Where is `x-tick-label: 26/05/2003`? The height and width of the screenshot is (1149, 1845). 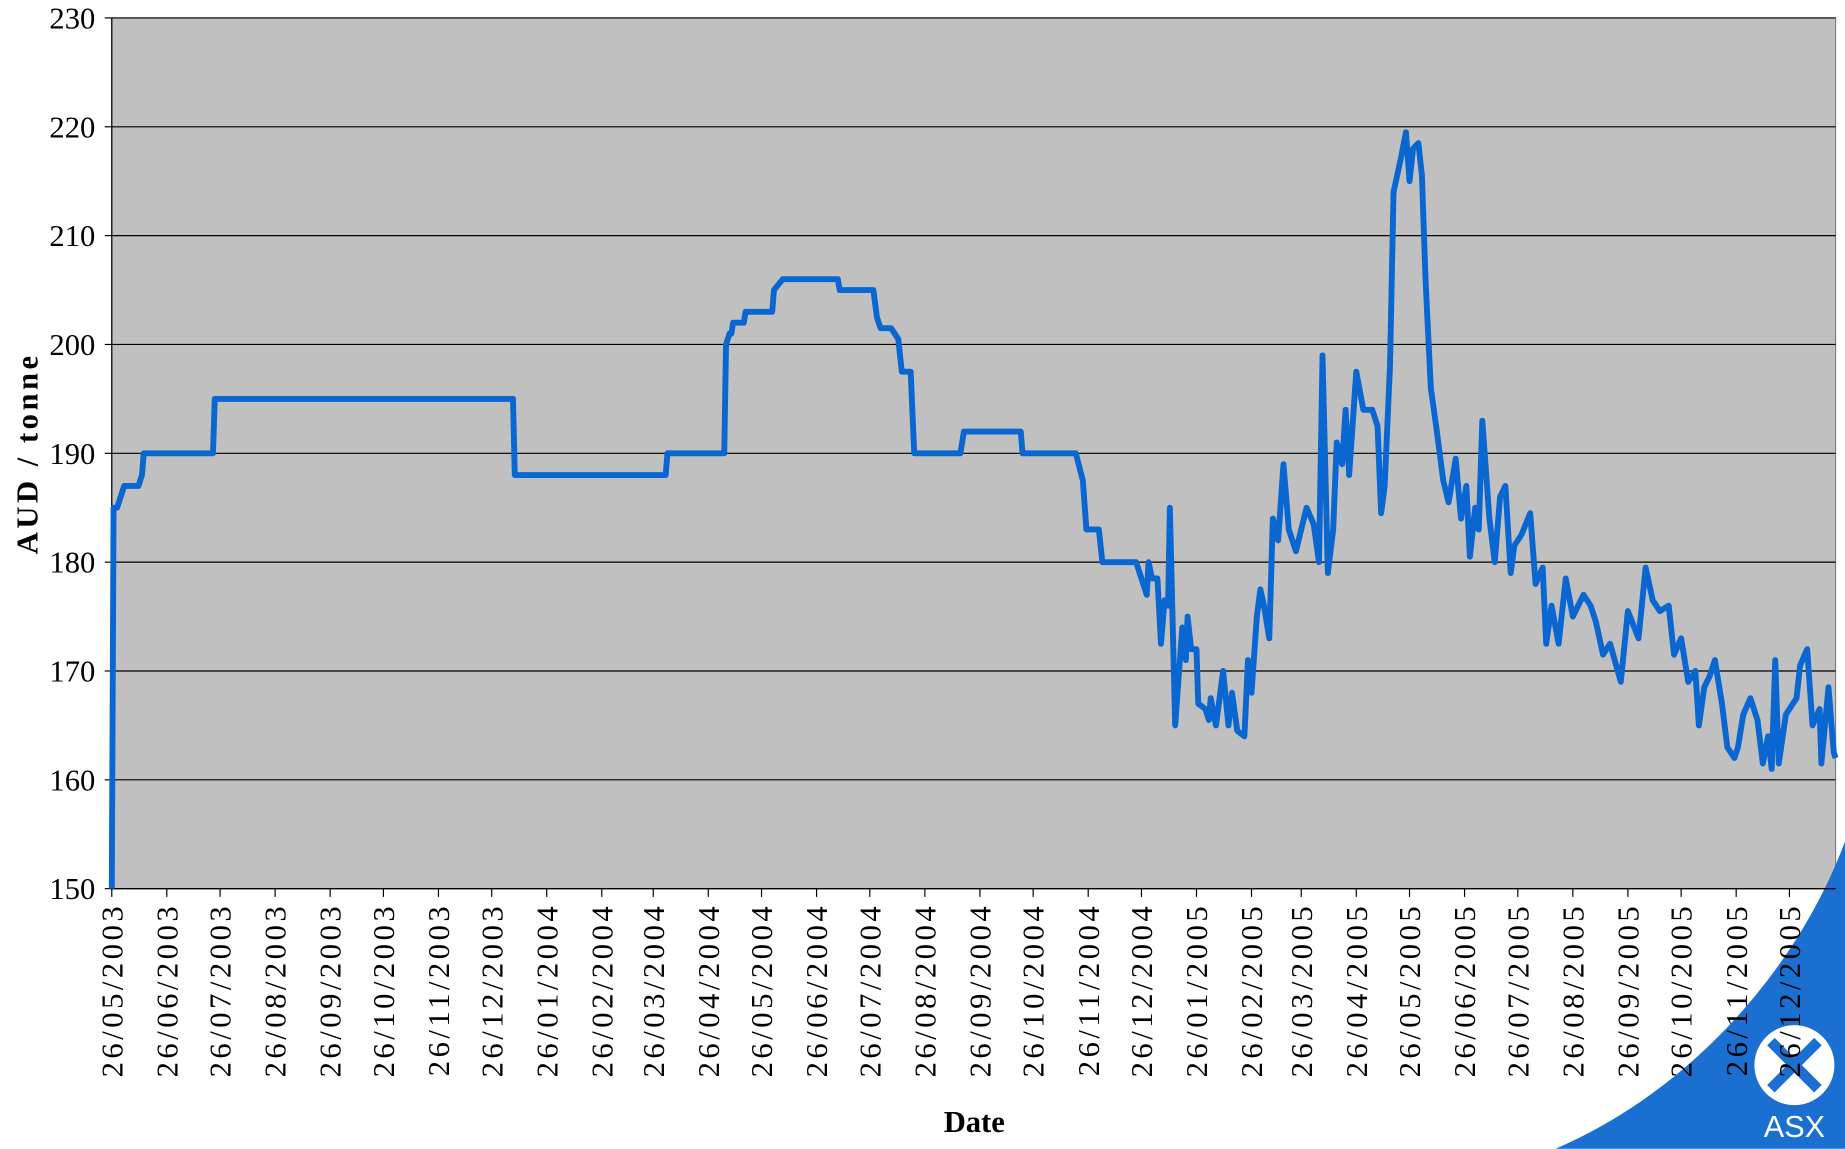
x-tick-label: 26/05/2003 is located at coordinates (112, 990).